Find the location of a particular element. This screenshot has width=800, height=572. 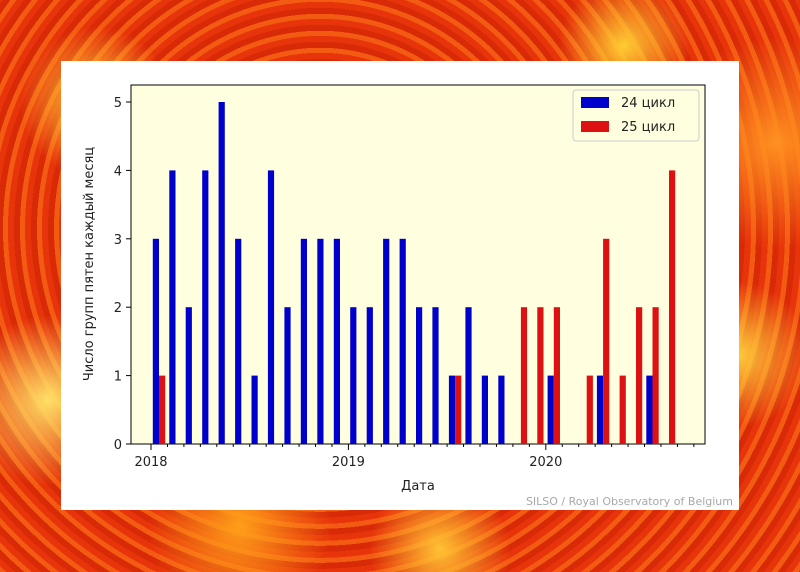

legend-label-24: 24 цикл is located at coordinates (648, 103).